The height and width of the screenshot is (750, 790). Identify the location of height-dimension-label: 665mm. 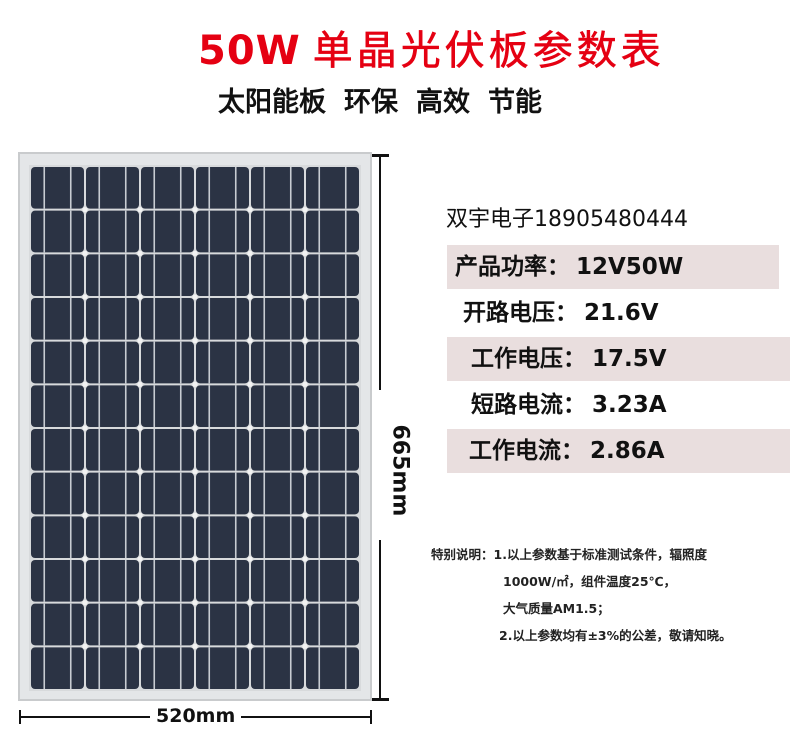
(400, 470).